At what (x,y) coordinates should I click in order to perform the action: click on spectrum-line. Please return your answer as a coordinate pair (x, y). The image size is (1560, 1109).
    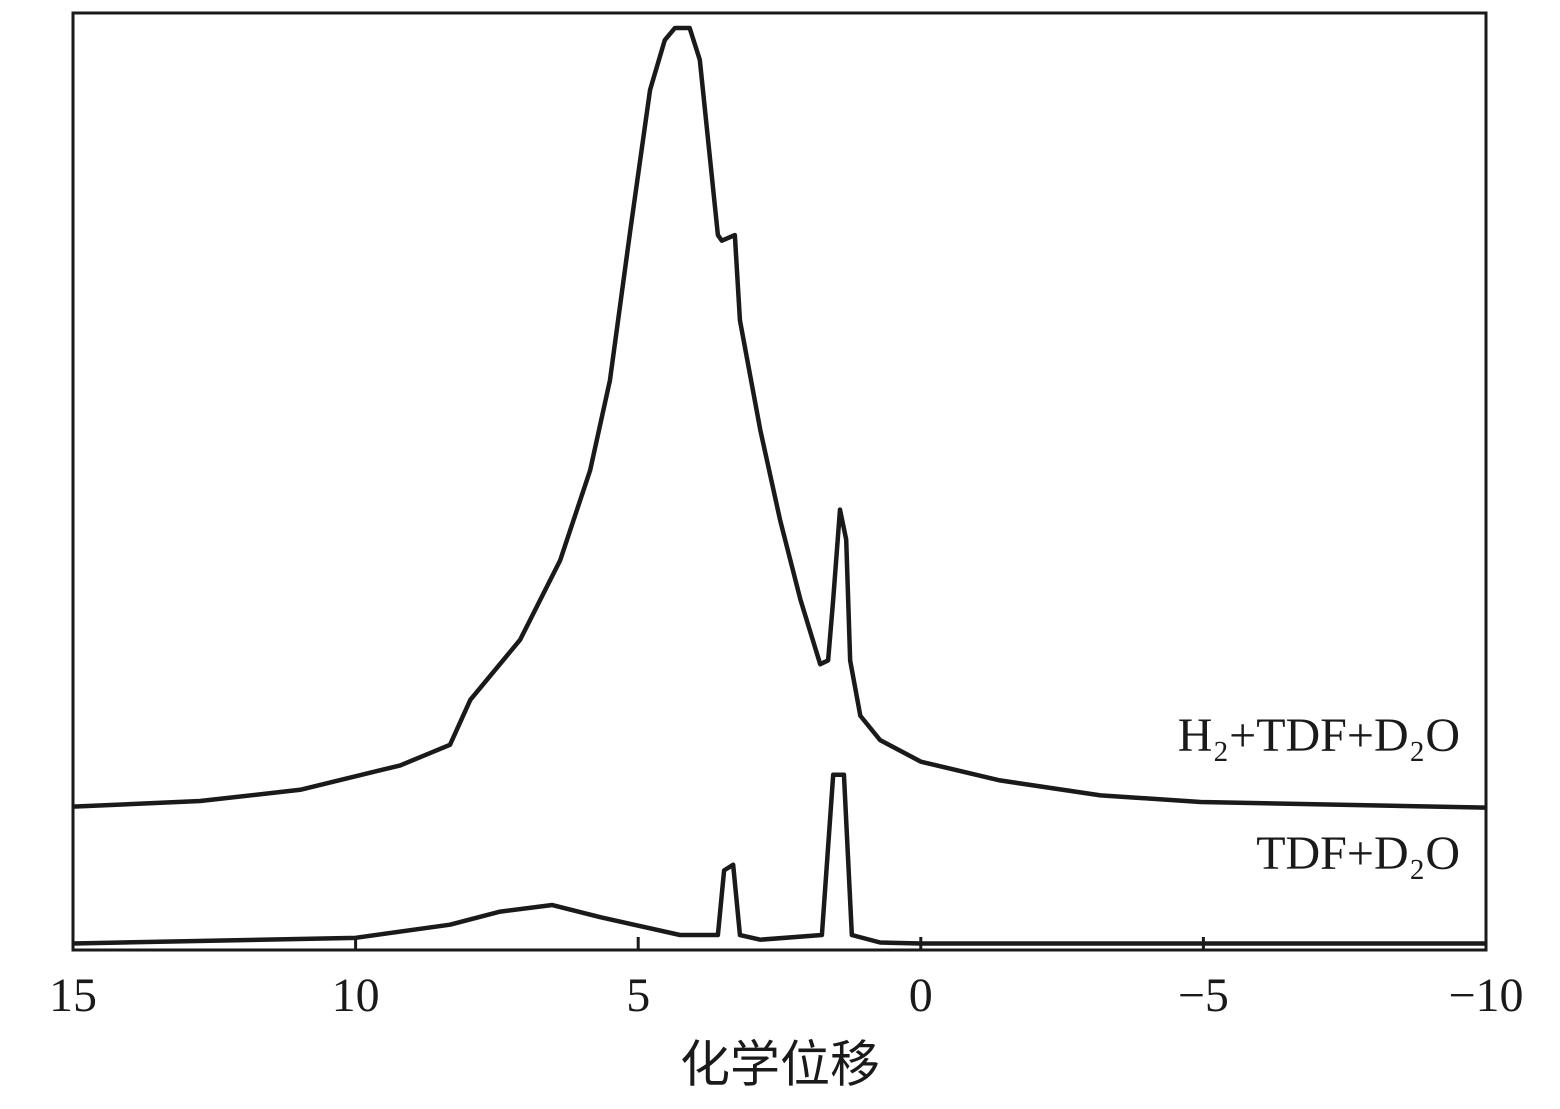
    Looking at the image, I should click on (779, 859).